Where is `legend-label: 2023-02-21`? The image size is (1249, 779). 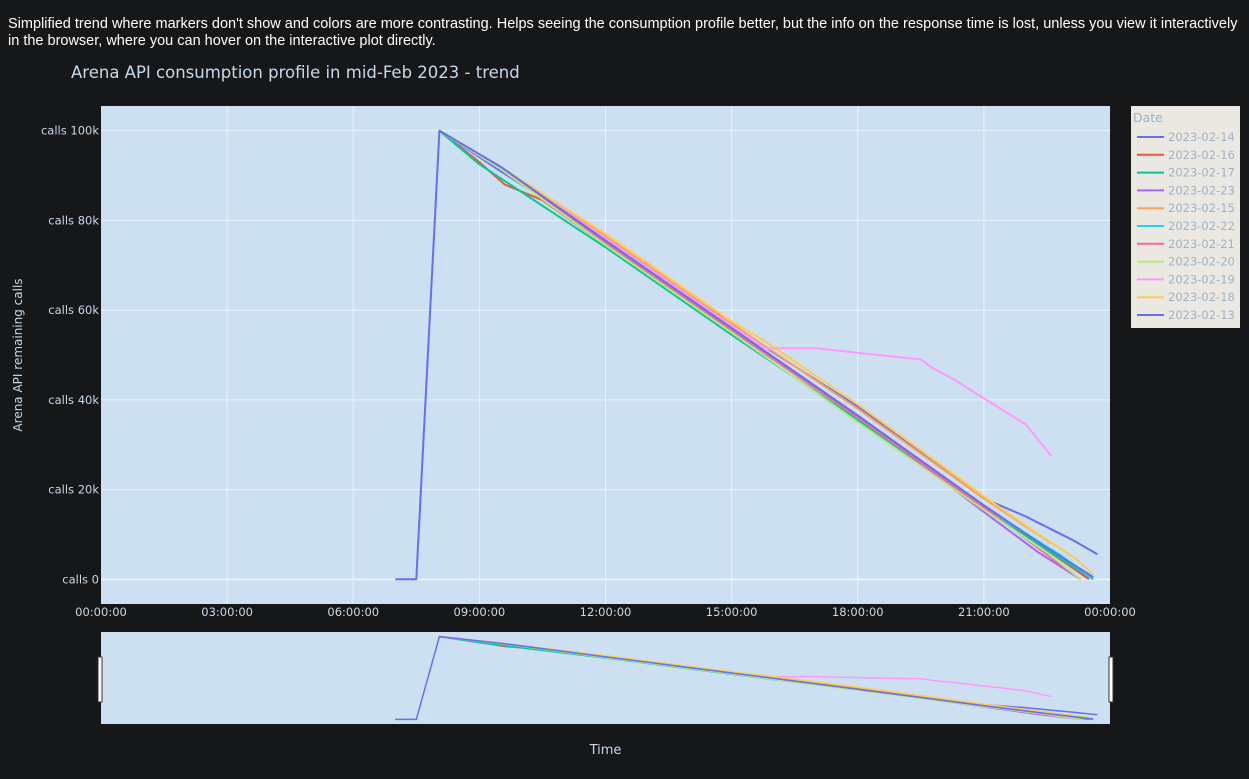
legend-label: 2023-02-21 is located at coordinates (1201, 244).